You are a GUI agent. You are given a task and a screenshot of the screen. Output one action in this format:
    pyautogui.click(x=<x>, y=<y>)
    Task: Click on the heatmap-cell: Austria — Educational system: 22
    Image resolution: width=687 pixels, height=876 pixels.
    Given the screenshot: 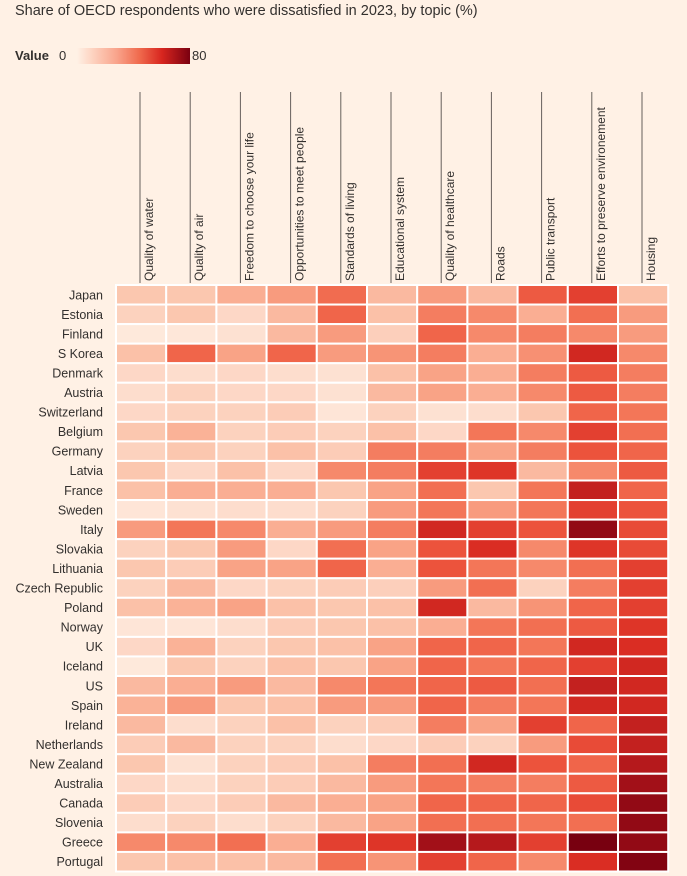 What is the action you would take?
    pyautogui.click(x=392, y=392)
    